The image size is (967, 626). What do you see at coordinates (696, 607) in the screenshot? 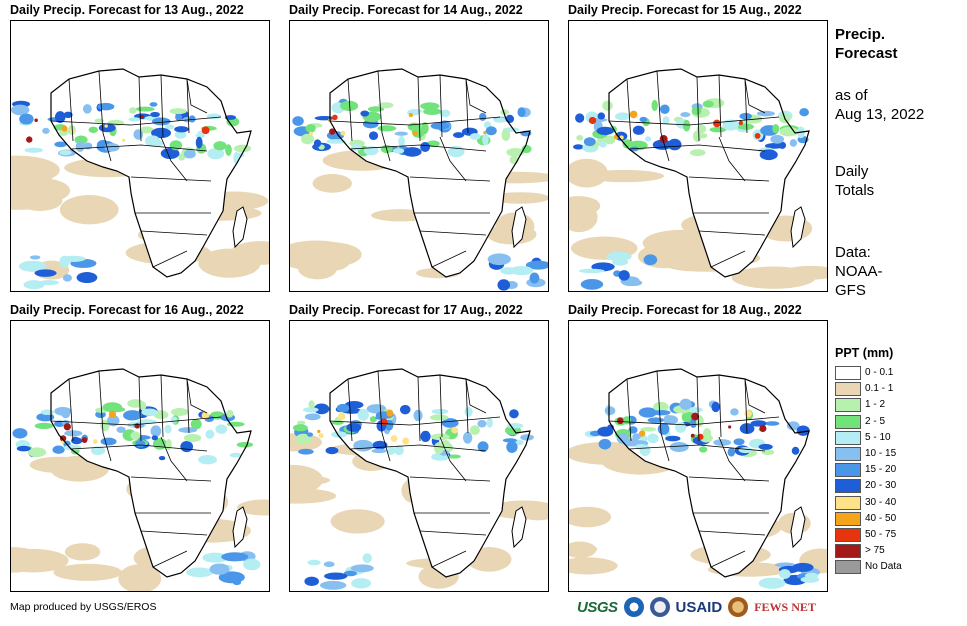
I see `logo-strip: USGS USAID FEWS NET` at bounding box center [696, 607].